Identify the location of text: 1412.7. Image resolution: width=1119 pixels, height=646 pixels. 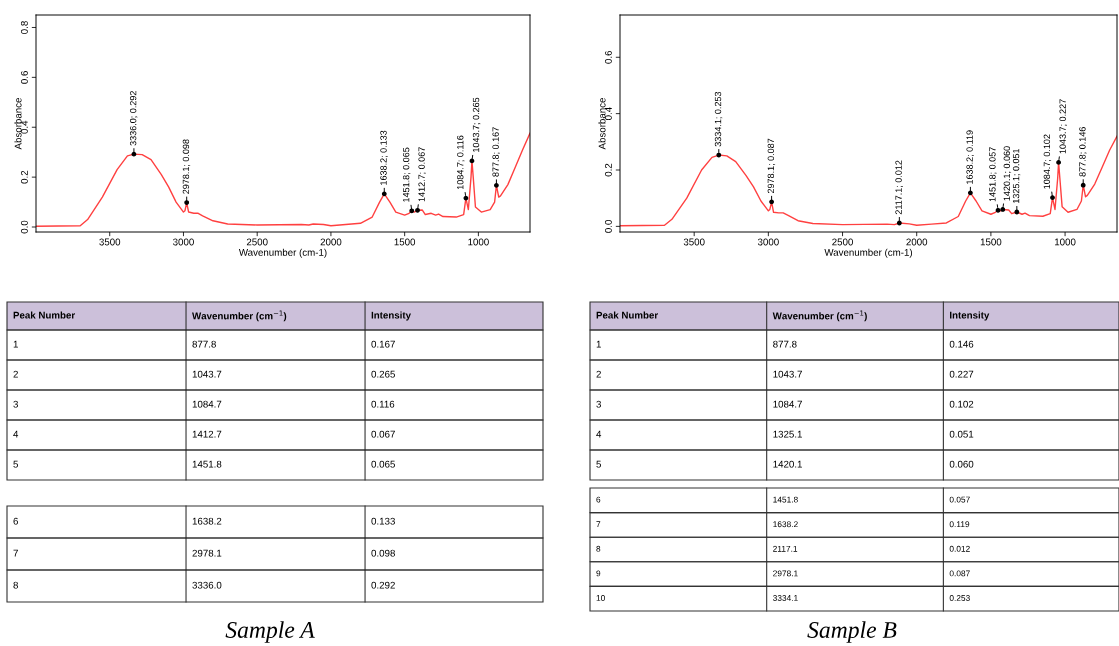
(207, 434).